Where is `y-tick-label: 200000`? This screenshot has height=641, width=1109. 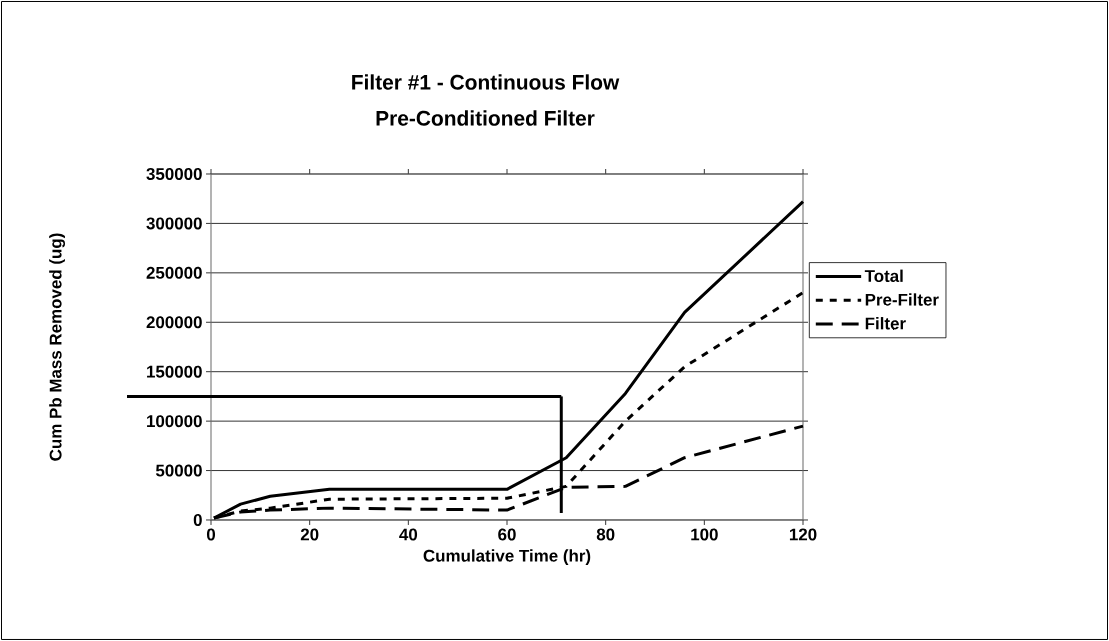 y-tick-label: 200000 is located at coordinates (174, 322).